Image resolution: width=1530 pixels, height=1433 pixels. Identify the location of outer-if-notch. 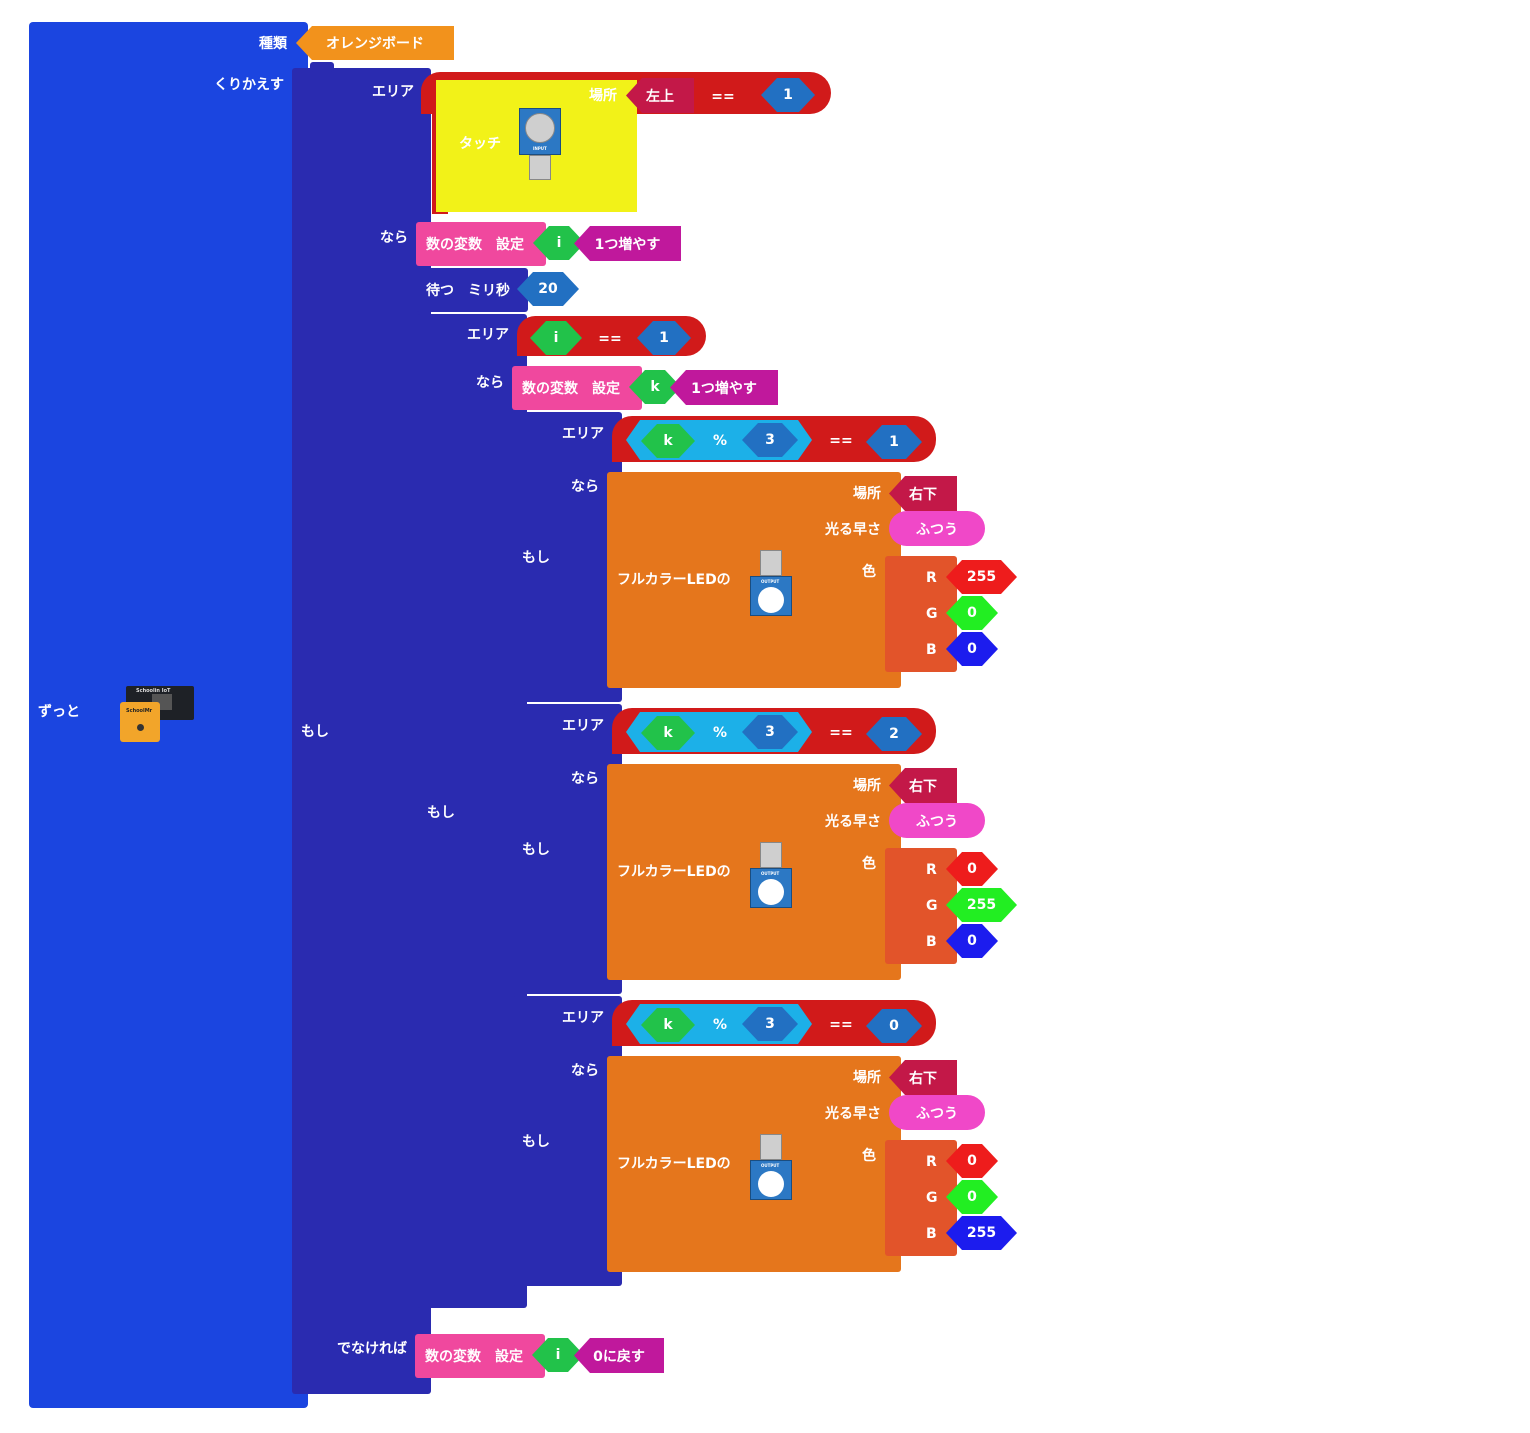
(322, 67).